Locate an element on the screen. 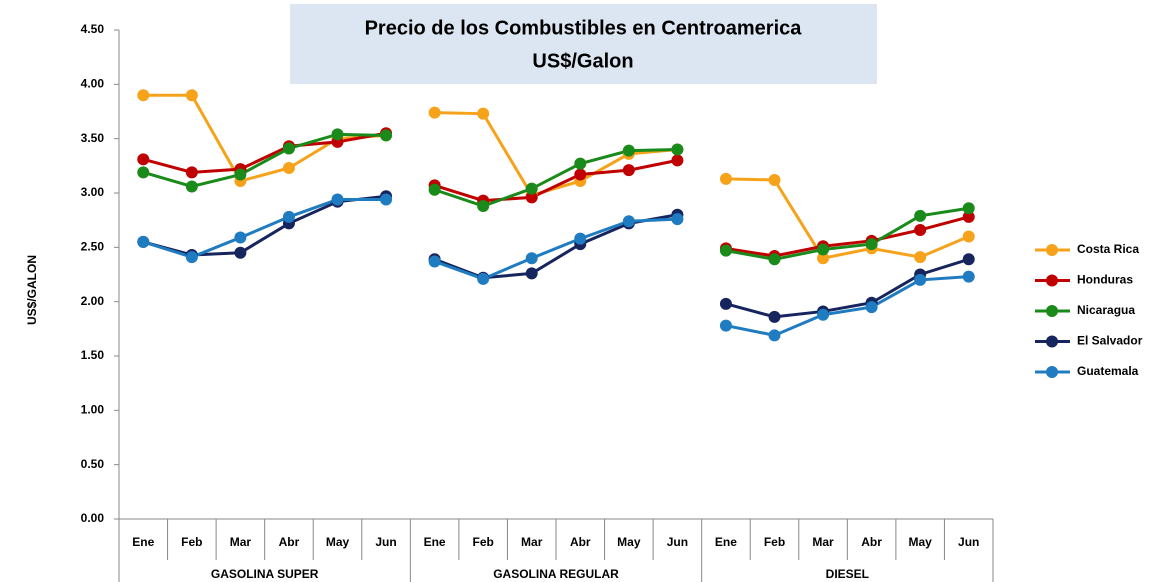 The height and width of the screenshot is (582, 1156). y-tick-label: 4.00 is located at coordinates (93, 84).